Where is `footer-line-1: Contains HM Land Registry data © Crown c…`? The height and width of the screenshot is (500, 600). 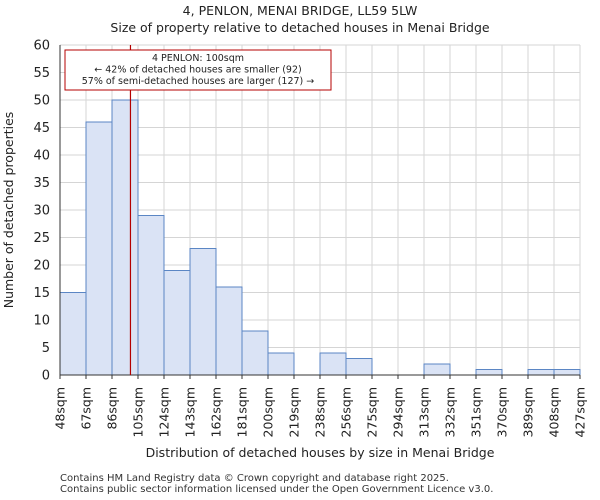
footer-line-1: Contains HM Land Registry data © Crown c… is located at coordinates (254, 478).